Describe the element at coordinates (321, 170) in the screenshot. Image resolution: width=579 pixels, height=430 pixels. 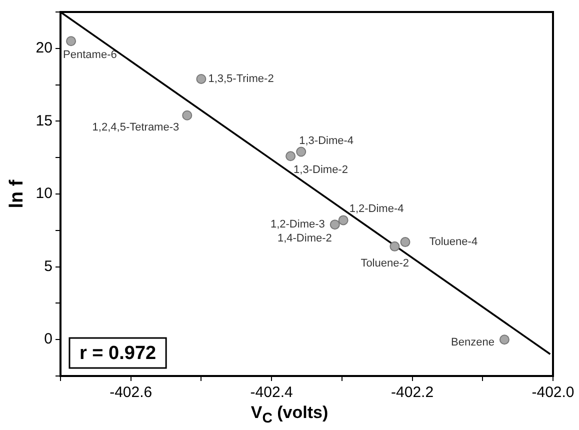
I see `annotation: 1,3-Dime-2` at that location.